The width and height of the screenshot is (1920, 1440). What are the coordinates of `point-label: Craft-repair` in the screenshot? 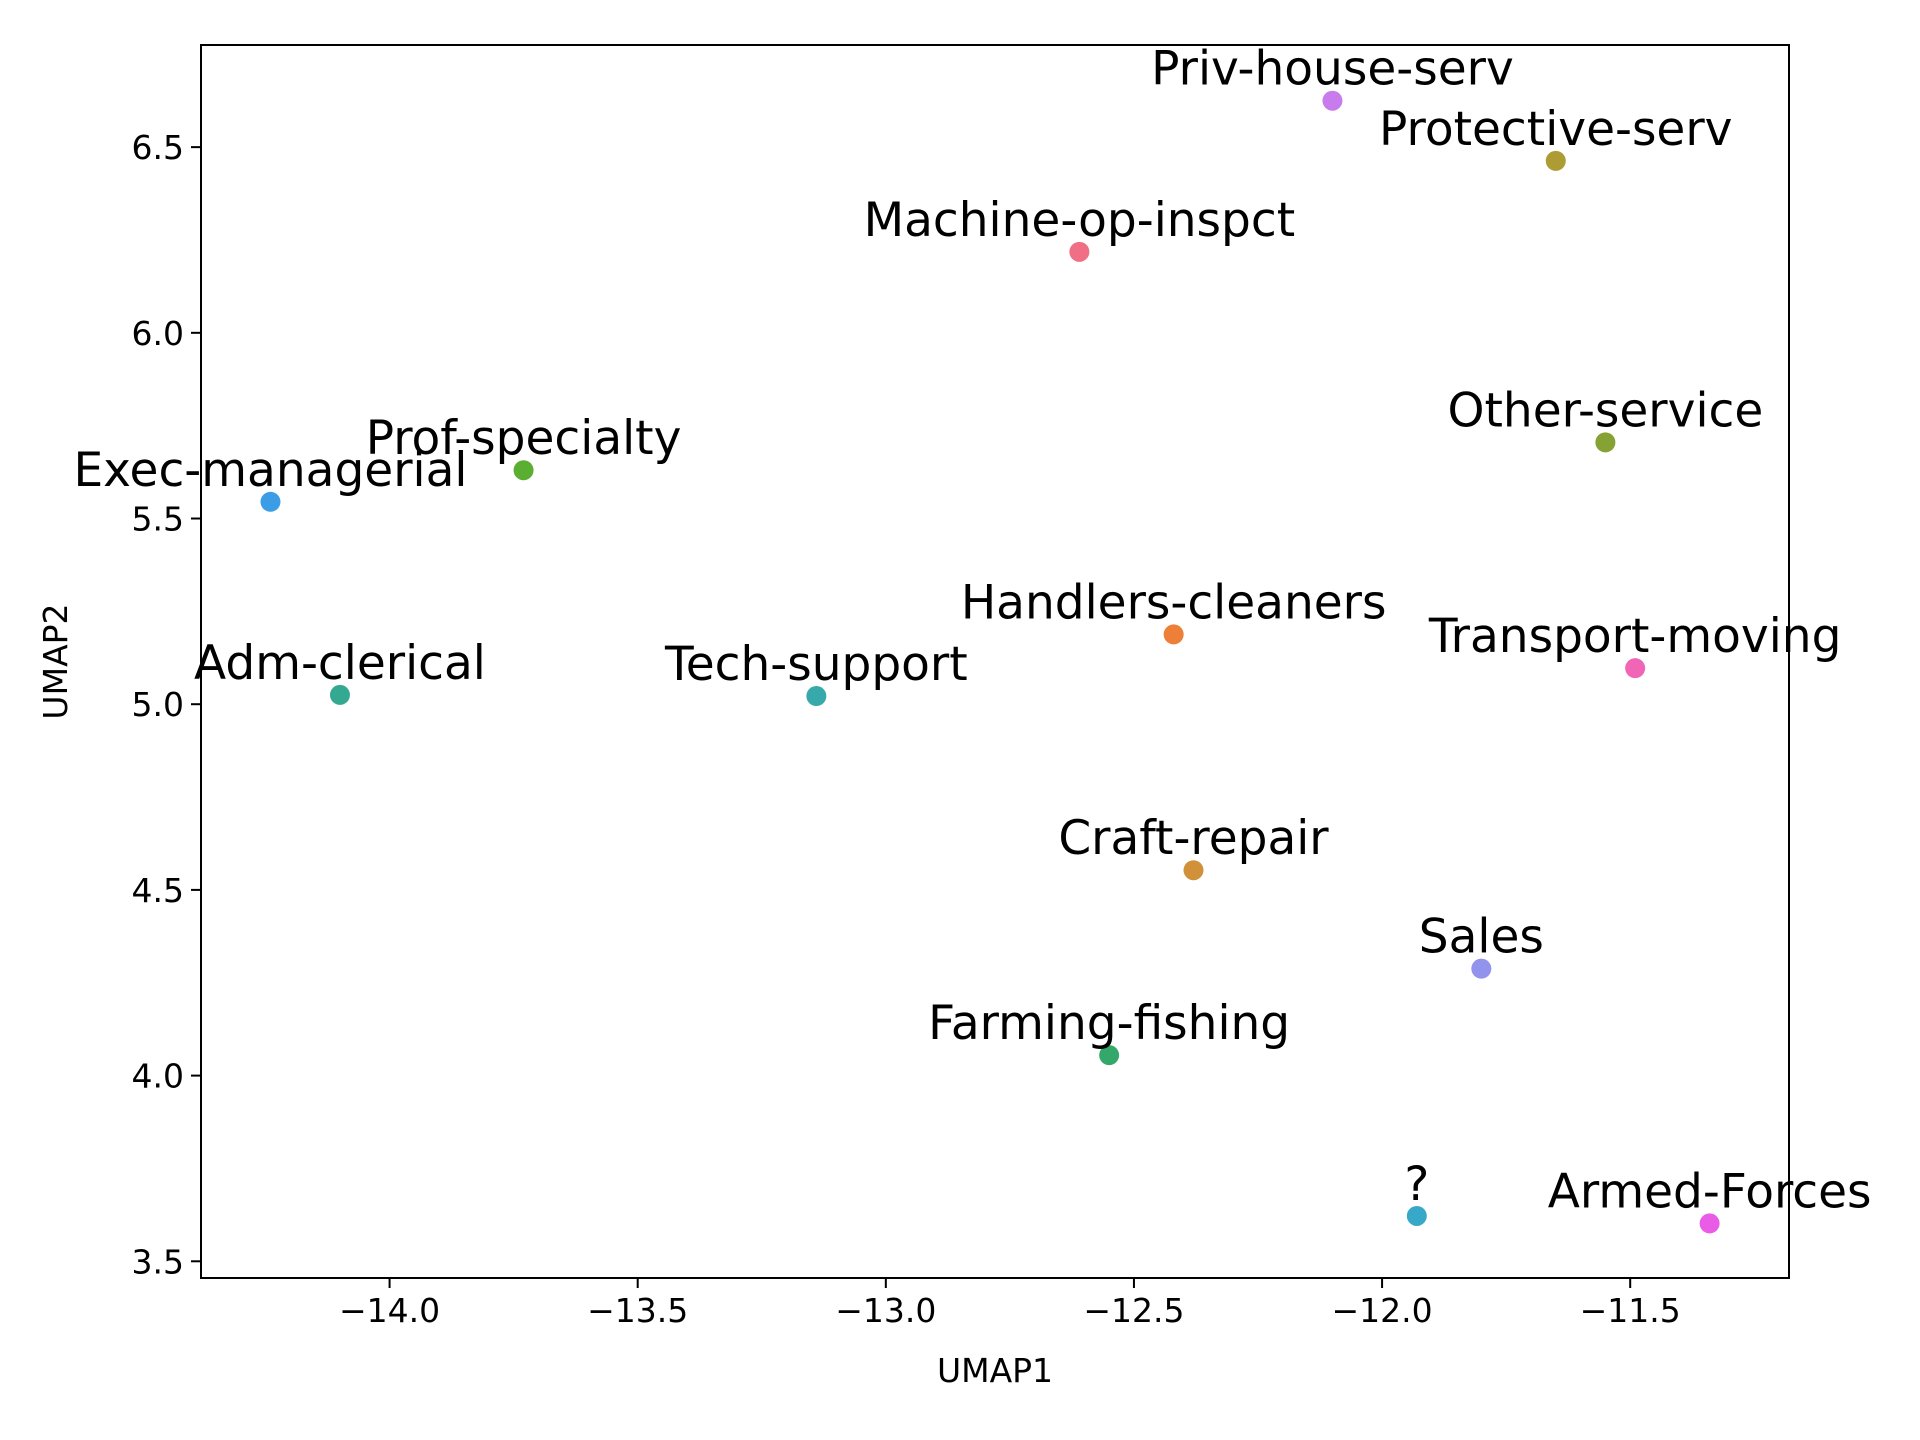 It's located at (1193, 838).